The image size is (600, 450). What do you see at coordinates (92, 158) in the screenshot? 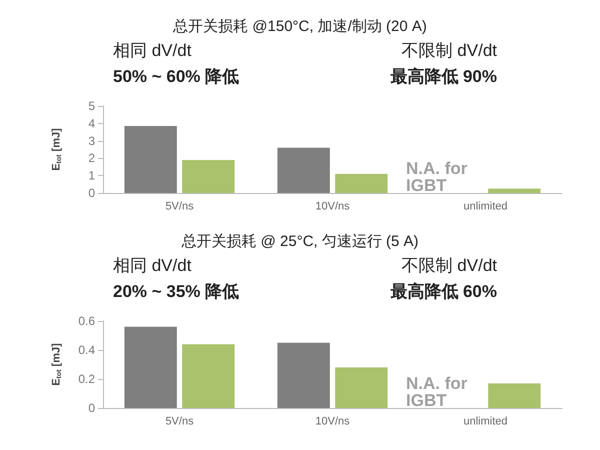
I see `y-tick-label: 2` at bounding box center [92, 158].